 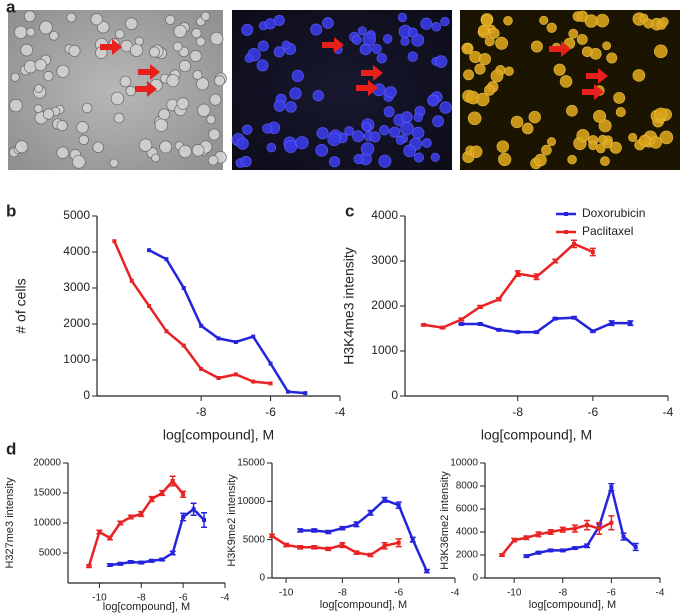 I want to click on legend-swatch, so click(x=566, y=214).